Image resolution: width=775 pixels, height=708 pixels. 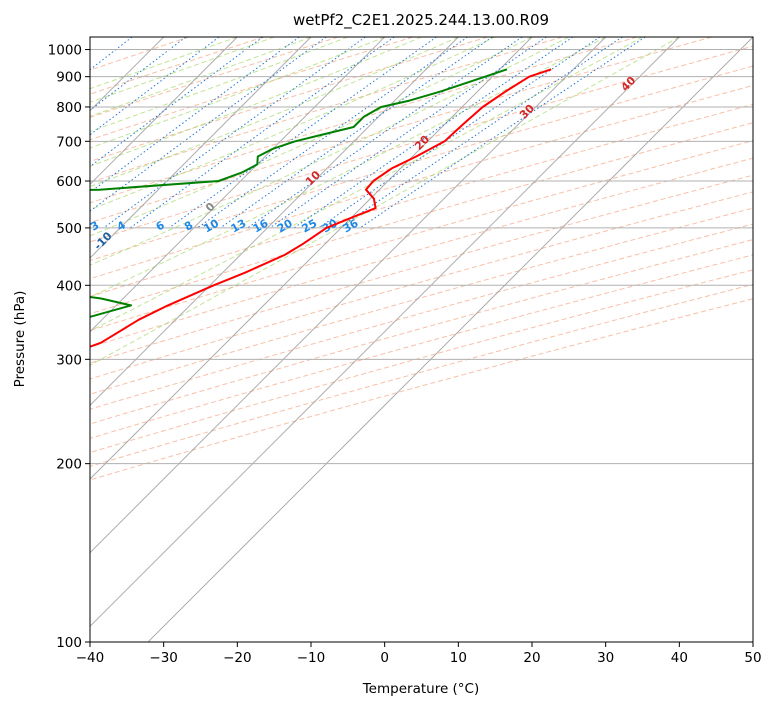 What do you see at coordinates (69, 108) in the screenshot?
I see `y-tick-label: 800` at bounding box center [69, 108].